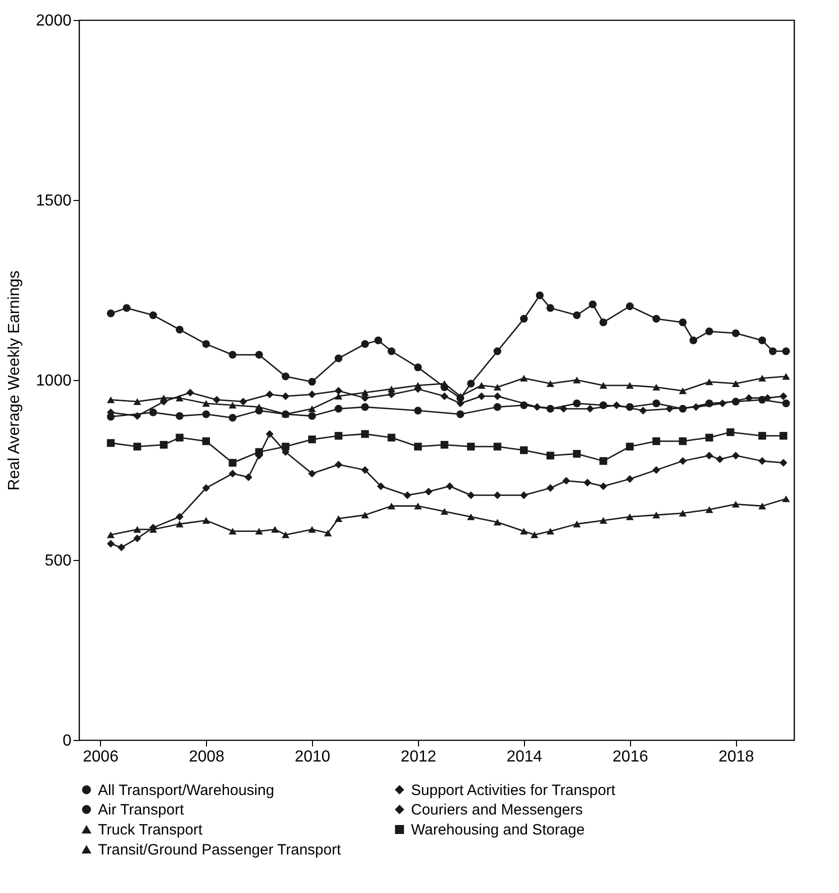  Describe the element at coordinates (418, 757) in the screenshot. I see `x-tick-label: 2012` at that location.